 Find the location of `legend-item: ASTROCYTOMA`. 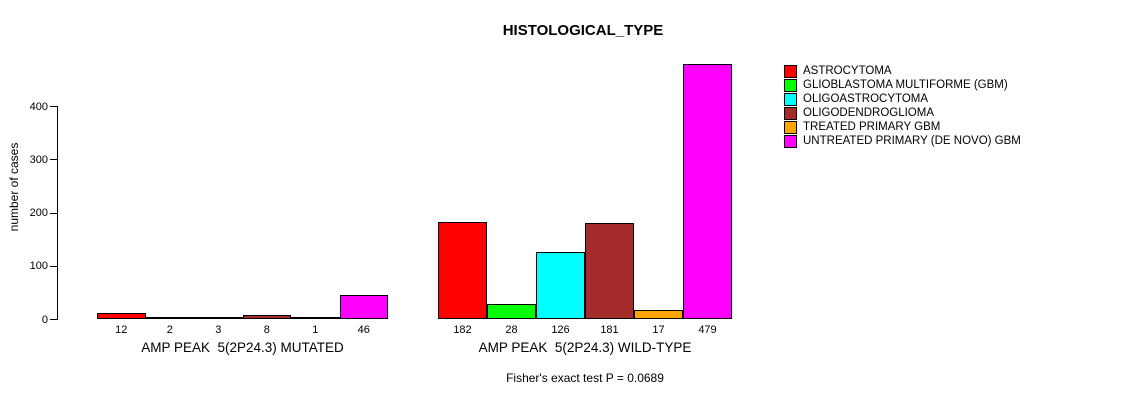

legend-item: ASTROCYTOMA is located at coordinates (902, 71).